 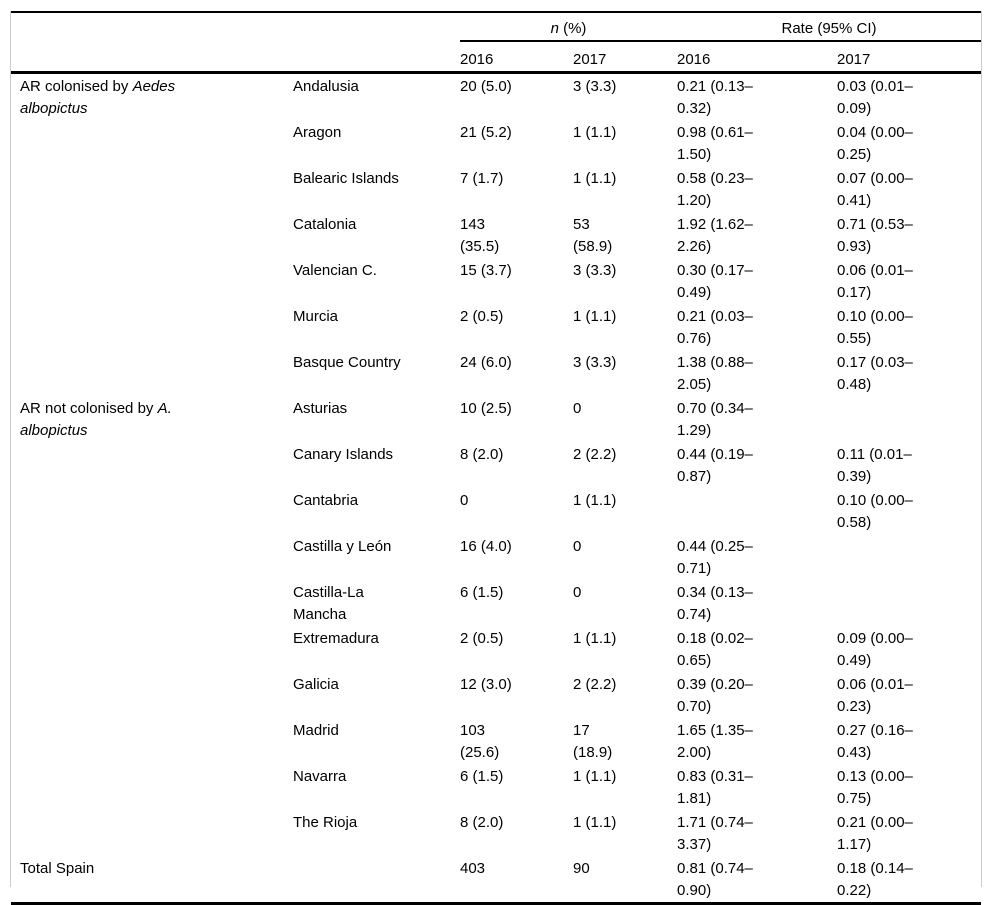 What do you see at coordinates (715, 695) in the screenshot?
I see `cell-rate-2016: 0.39 (0.20– 0.70)` at bounding box center [715, 695].